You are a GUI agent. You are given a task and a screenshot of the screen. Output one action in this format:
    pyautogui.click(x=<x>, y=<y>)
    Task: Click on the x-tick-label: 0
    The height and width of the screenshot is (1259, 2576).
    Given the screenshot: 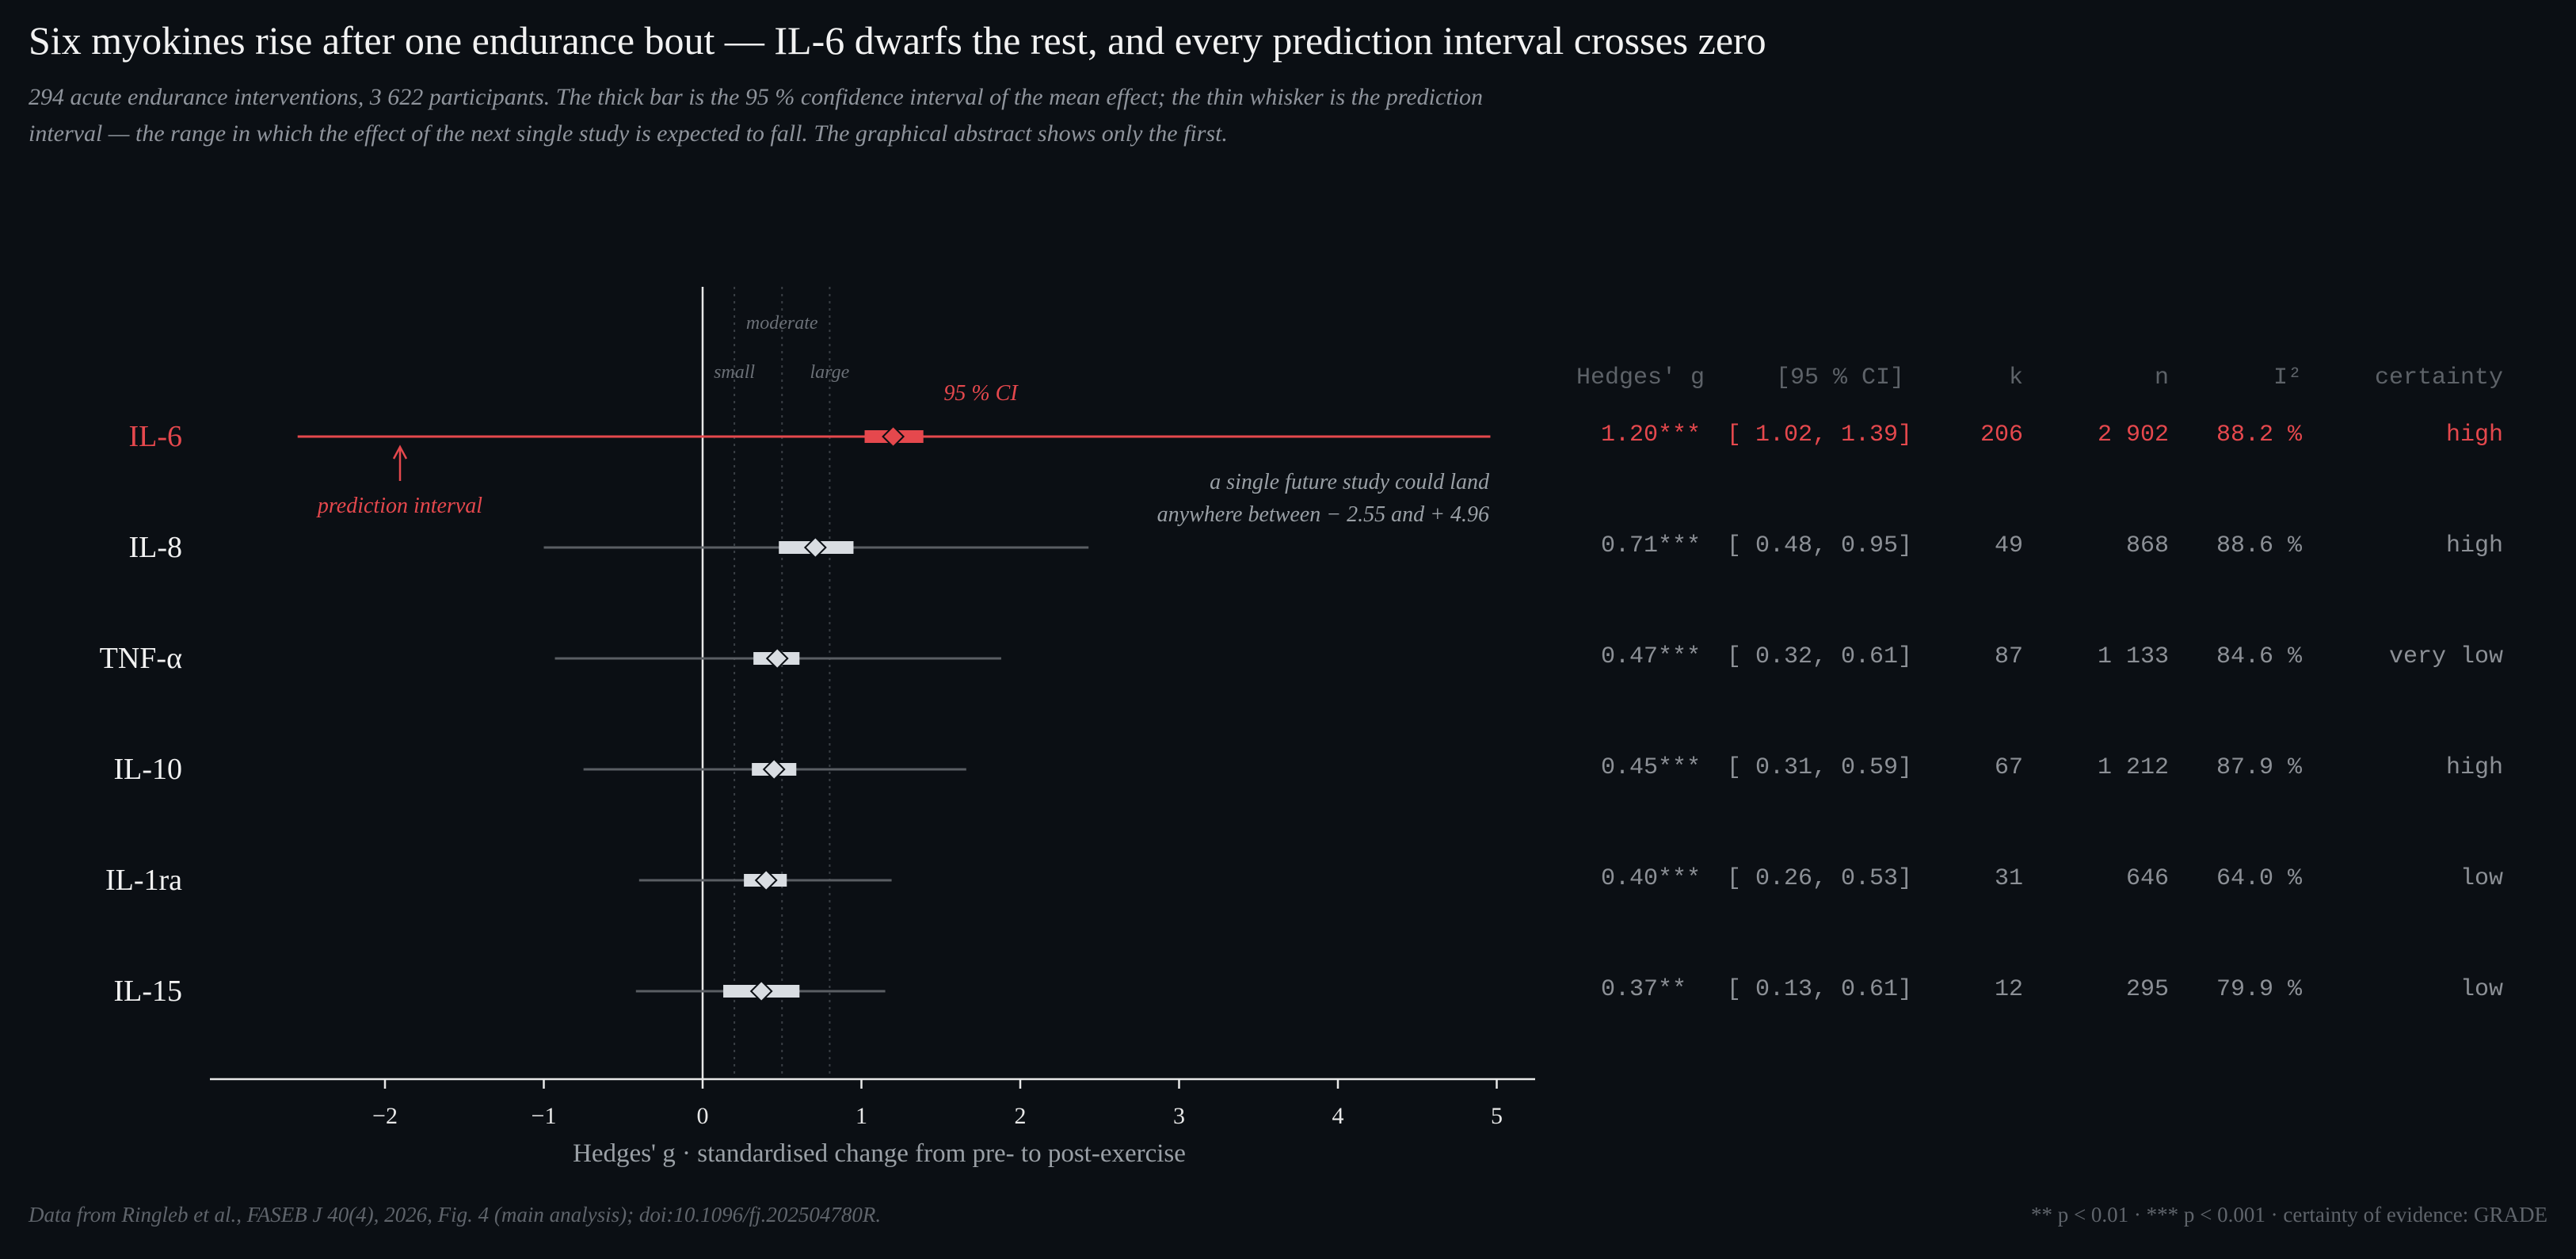 What is the action you would take?
    pyautogui.click(x=703, y=1116)
    